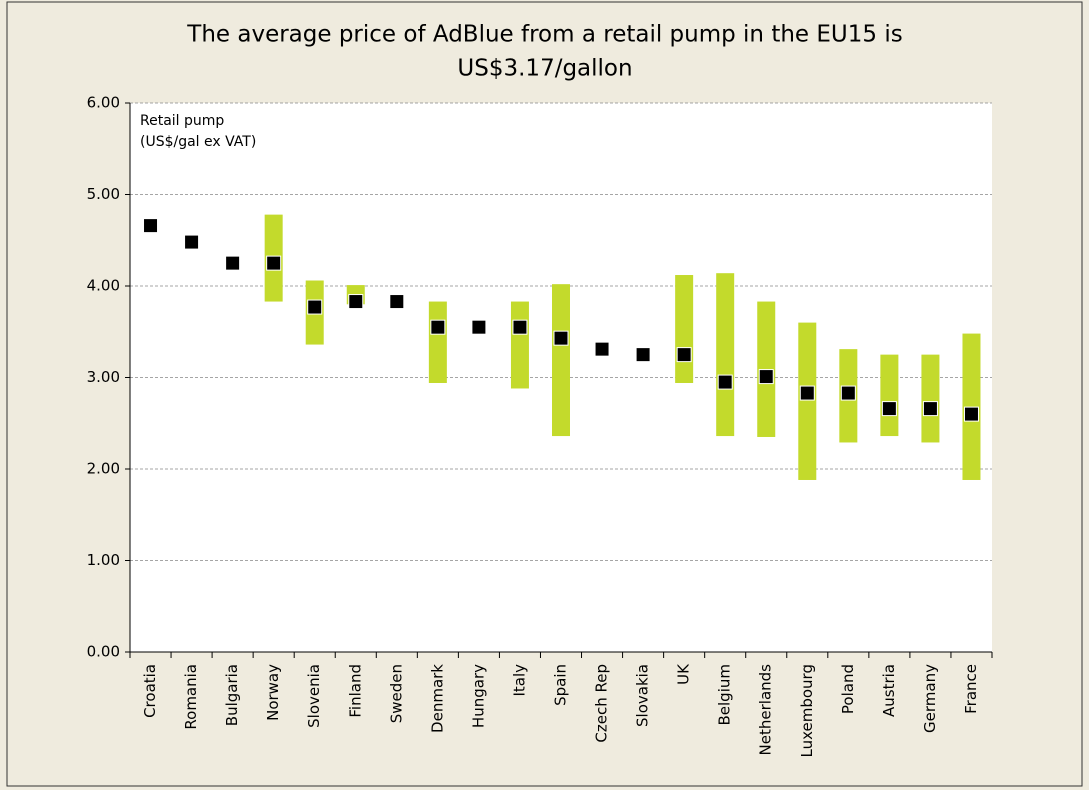 The width and height of the screenshot is (1089, 790). What do you see at coordinates (437, 698) in the screenshot?
I see `x-tick-label: Denmark` at bounding box center [437, 698].